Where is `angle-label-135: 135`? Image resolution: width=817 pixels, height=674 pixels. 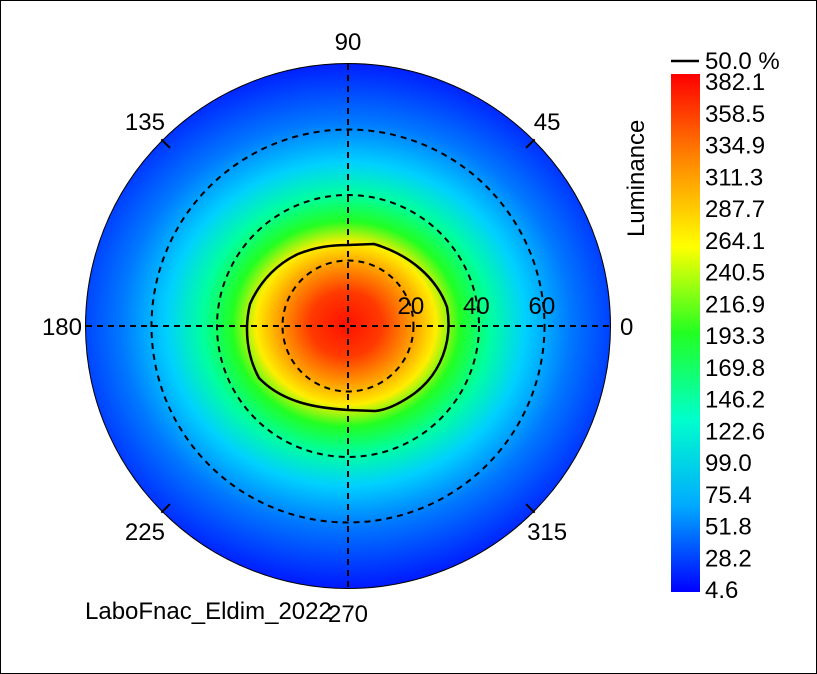
angle-label-135: 135 is located at coordinates (145, 122).